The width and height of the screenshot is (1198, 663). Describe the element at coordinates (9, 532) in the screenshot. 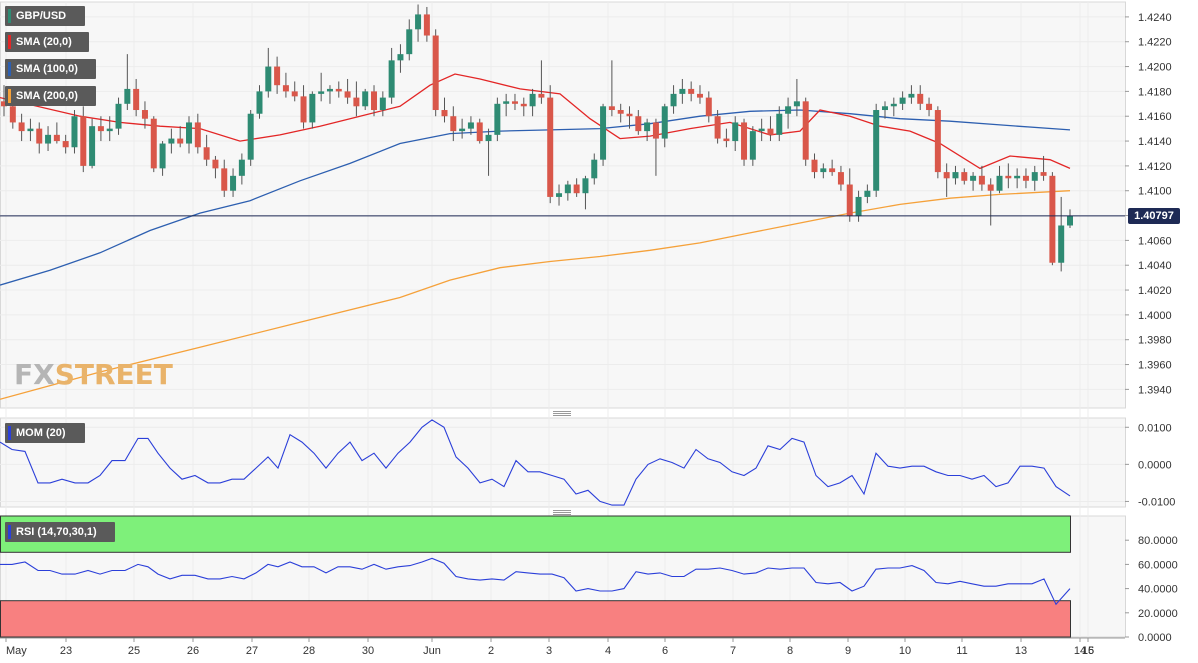

I see `rsi-color-mark` at that location.